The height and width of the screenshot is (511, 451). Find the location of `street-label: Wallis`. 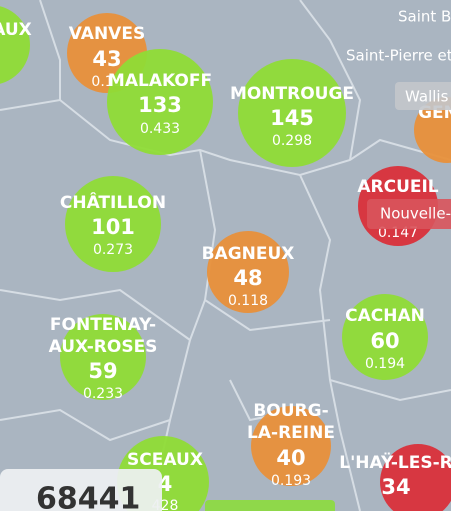

street-label: Wallis is located at coordinates (427, 97).